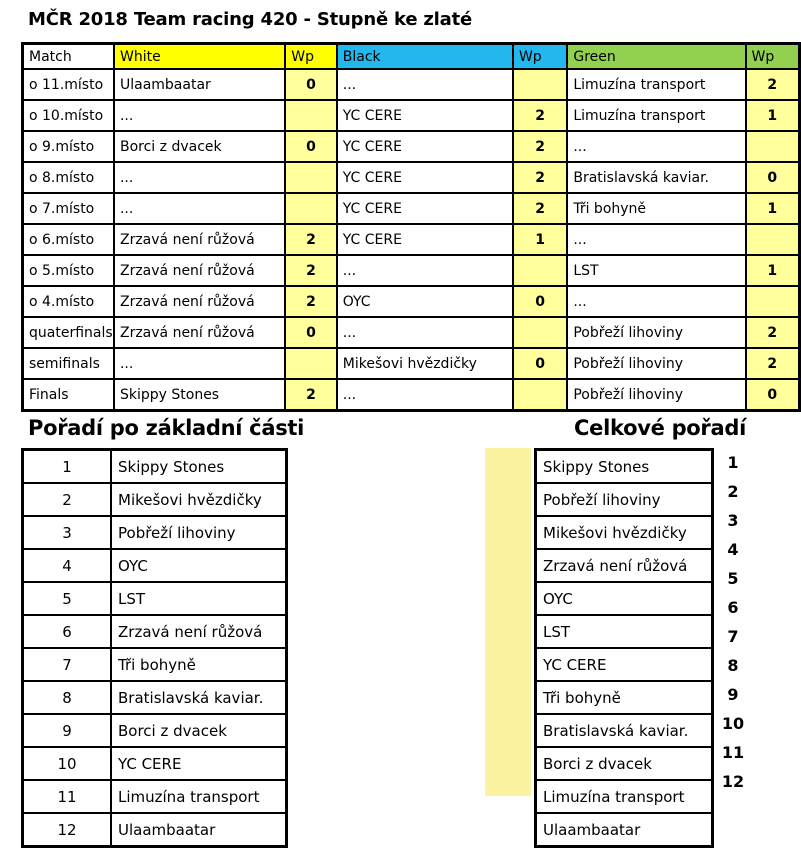 Image resolution: width=801 pixels, height=848 pixels. I want to click on match-cell: o 10.místo, so click(68, 115).